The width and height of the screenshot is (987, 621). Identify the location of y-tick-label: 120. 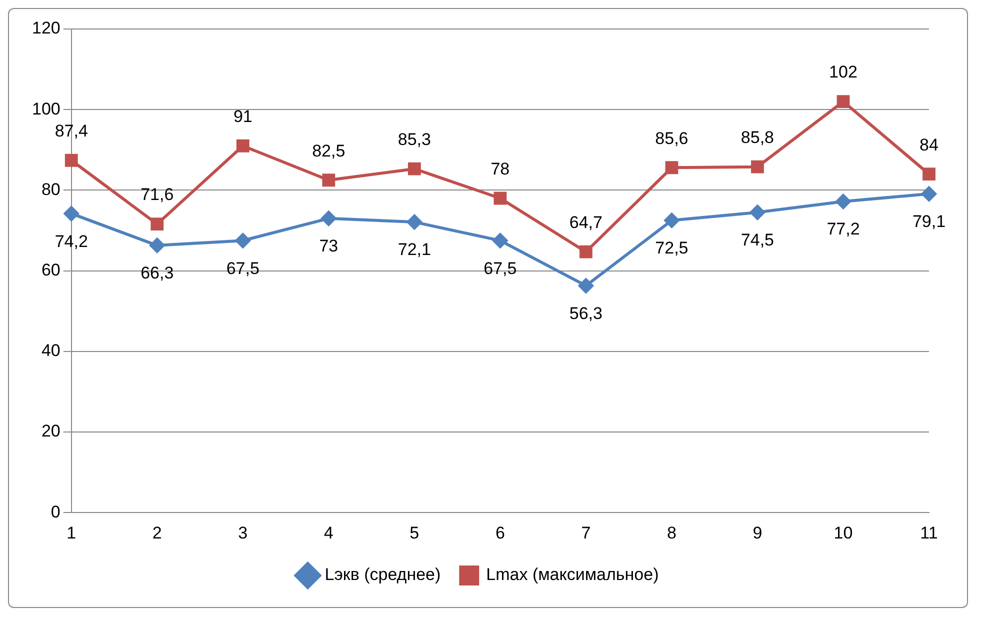
(46, 28).